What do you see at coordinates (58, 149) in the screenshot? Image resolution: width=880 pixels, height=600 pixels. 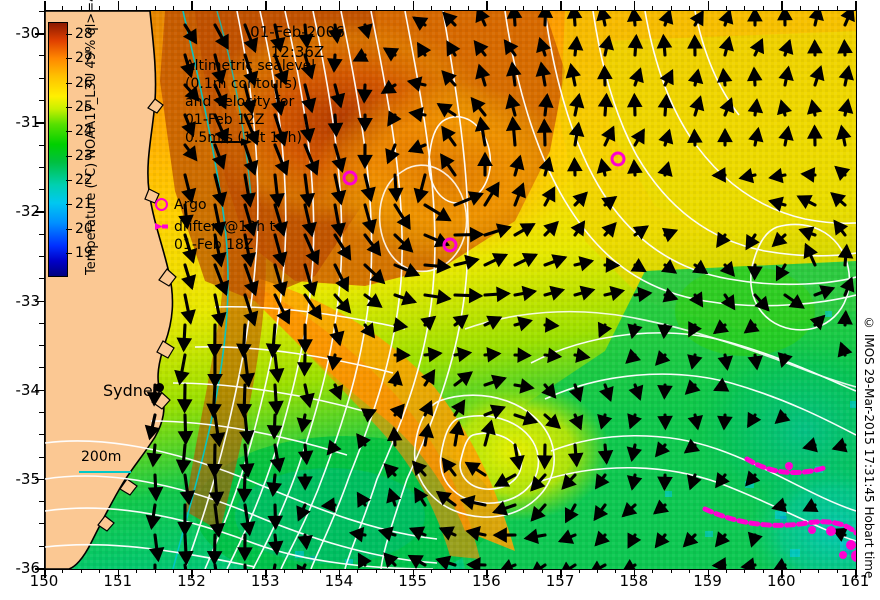 I see `temperature-colorbar` at bounding box center [58, 149].